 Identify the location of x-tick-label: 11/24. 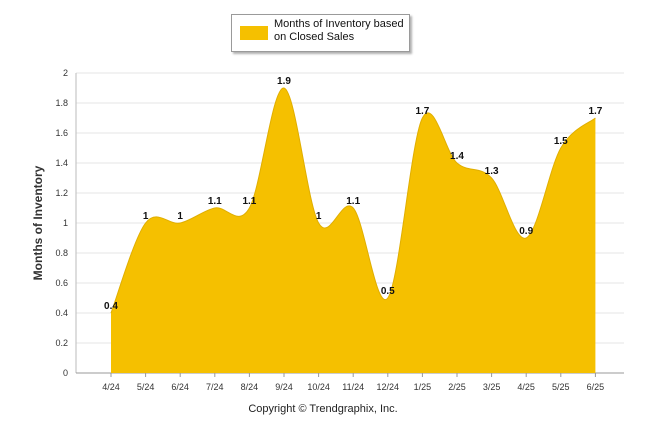
(353, 387).